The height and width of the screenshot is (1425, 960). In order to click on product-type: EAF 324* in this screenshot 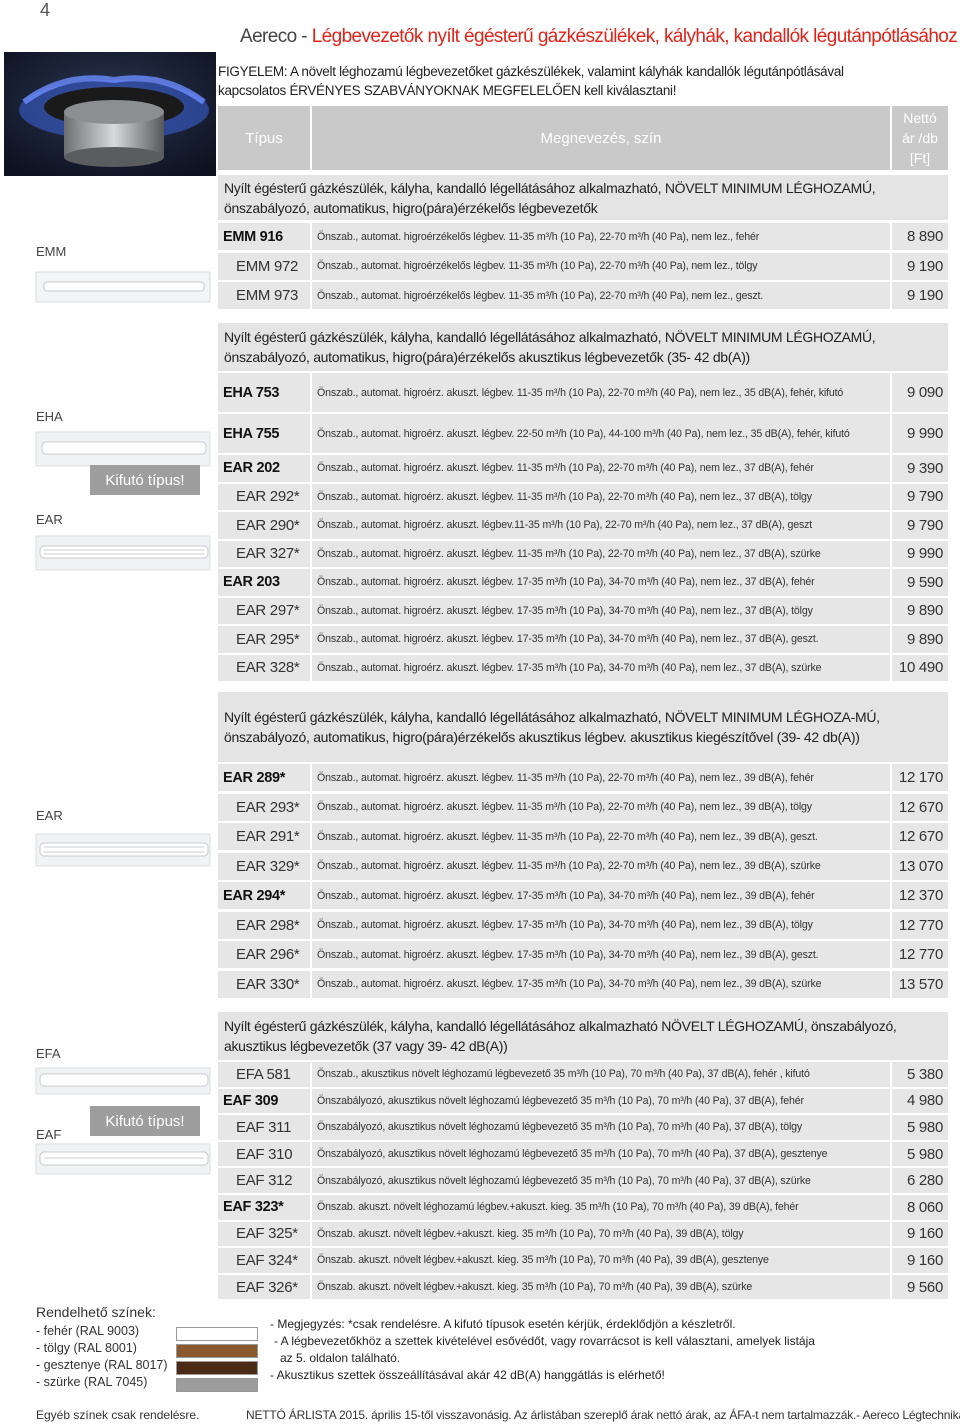, I will do `click(264, 1260)`.